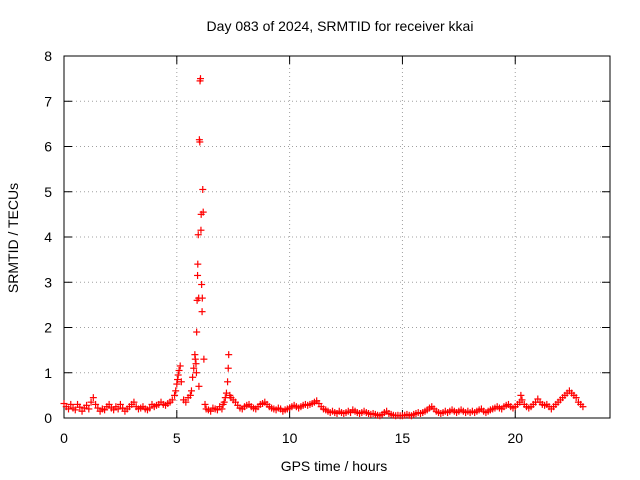  Describe the element at coordinates (334, 466) in the screenshot. I see `x-axis-label: GPS time / hours` at that location.